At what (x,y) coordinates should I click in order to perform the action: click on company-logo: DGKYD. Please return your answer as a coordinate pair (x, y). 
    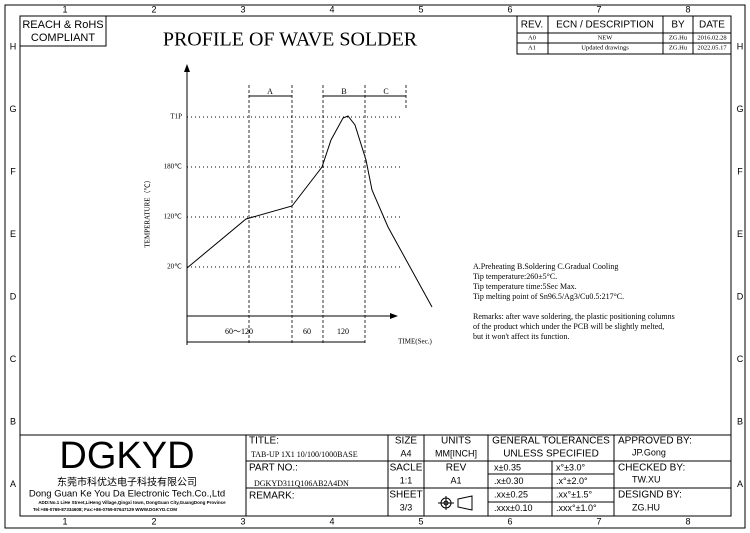
    Looking at the image, I should click on (126, 456).